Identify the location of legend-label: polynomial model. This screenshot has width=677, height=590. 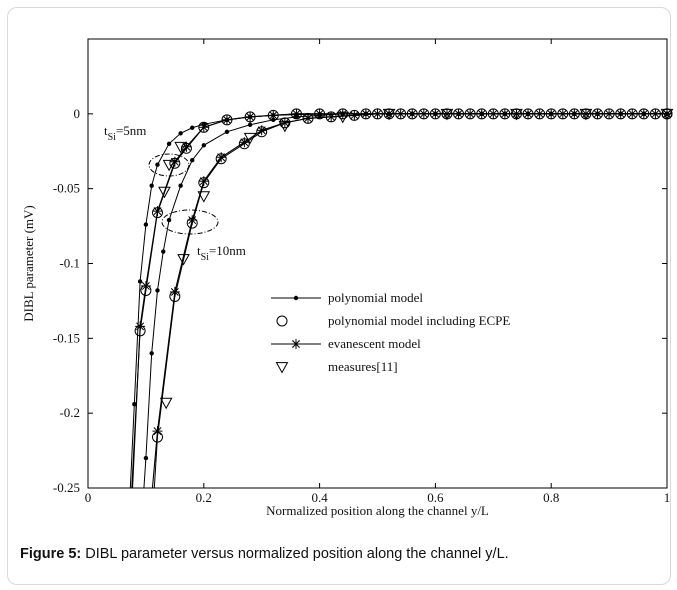
(375, 297).